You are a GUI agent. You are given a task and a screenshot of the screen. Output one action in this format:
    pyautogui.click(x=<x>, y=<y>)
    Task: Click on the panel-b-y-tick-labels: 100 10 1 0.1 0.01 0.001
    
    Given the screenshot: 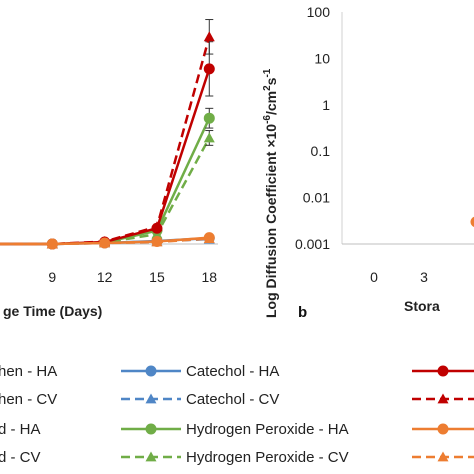 What is the action you would take?
    pyautogui.click(x=312, y=128)
    